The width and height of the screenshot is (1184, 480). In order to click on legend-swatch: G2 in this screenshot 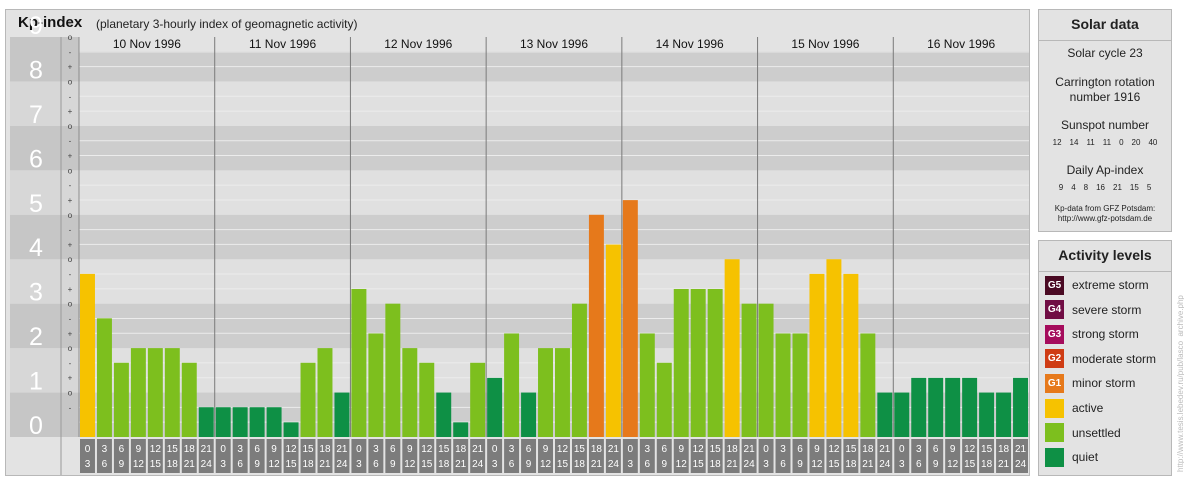, I will do `click(1054, 359)`.